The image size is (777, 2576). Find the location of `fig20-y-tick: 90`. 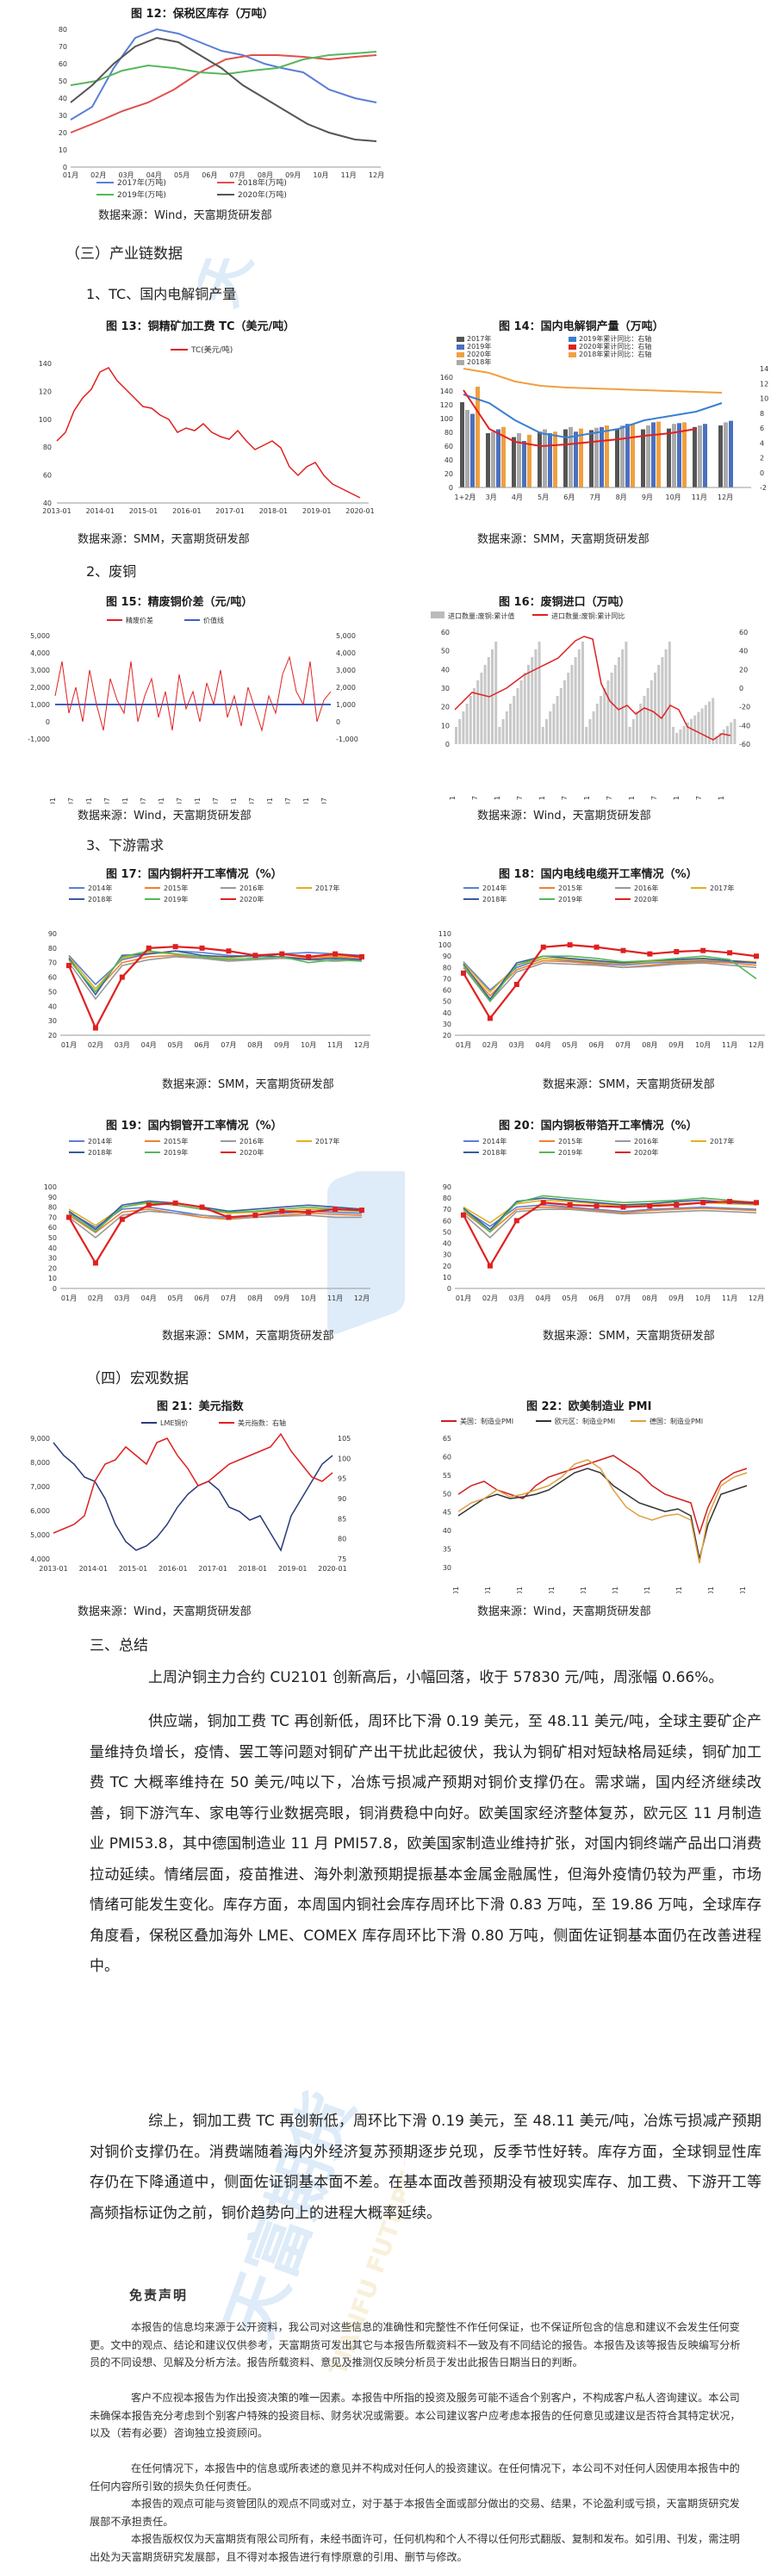

fig20-y-tick: 90 is located at coordinates (447, 1187).